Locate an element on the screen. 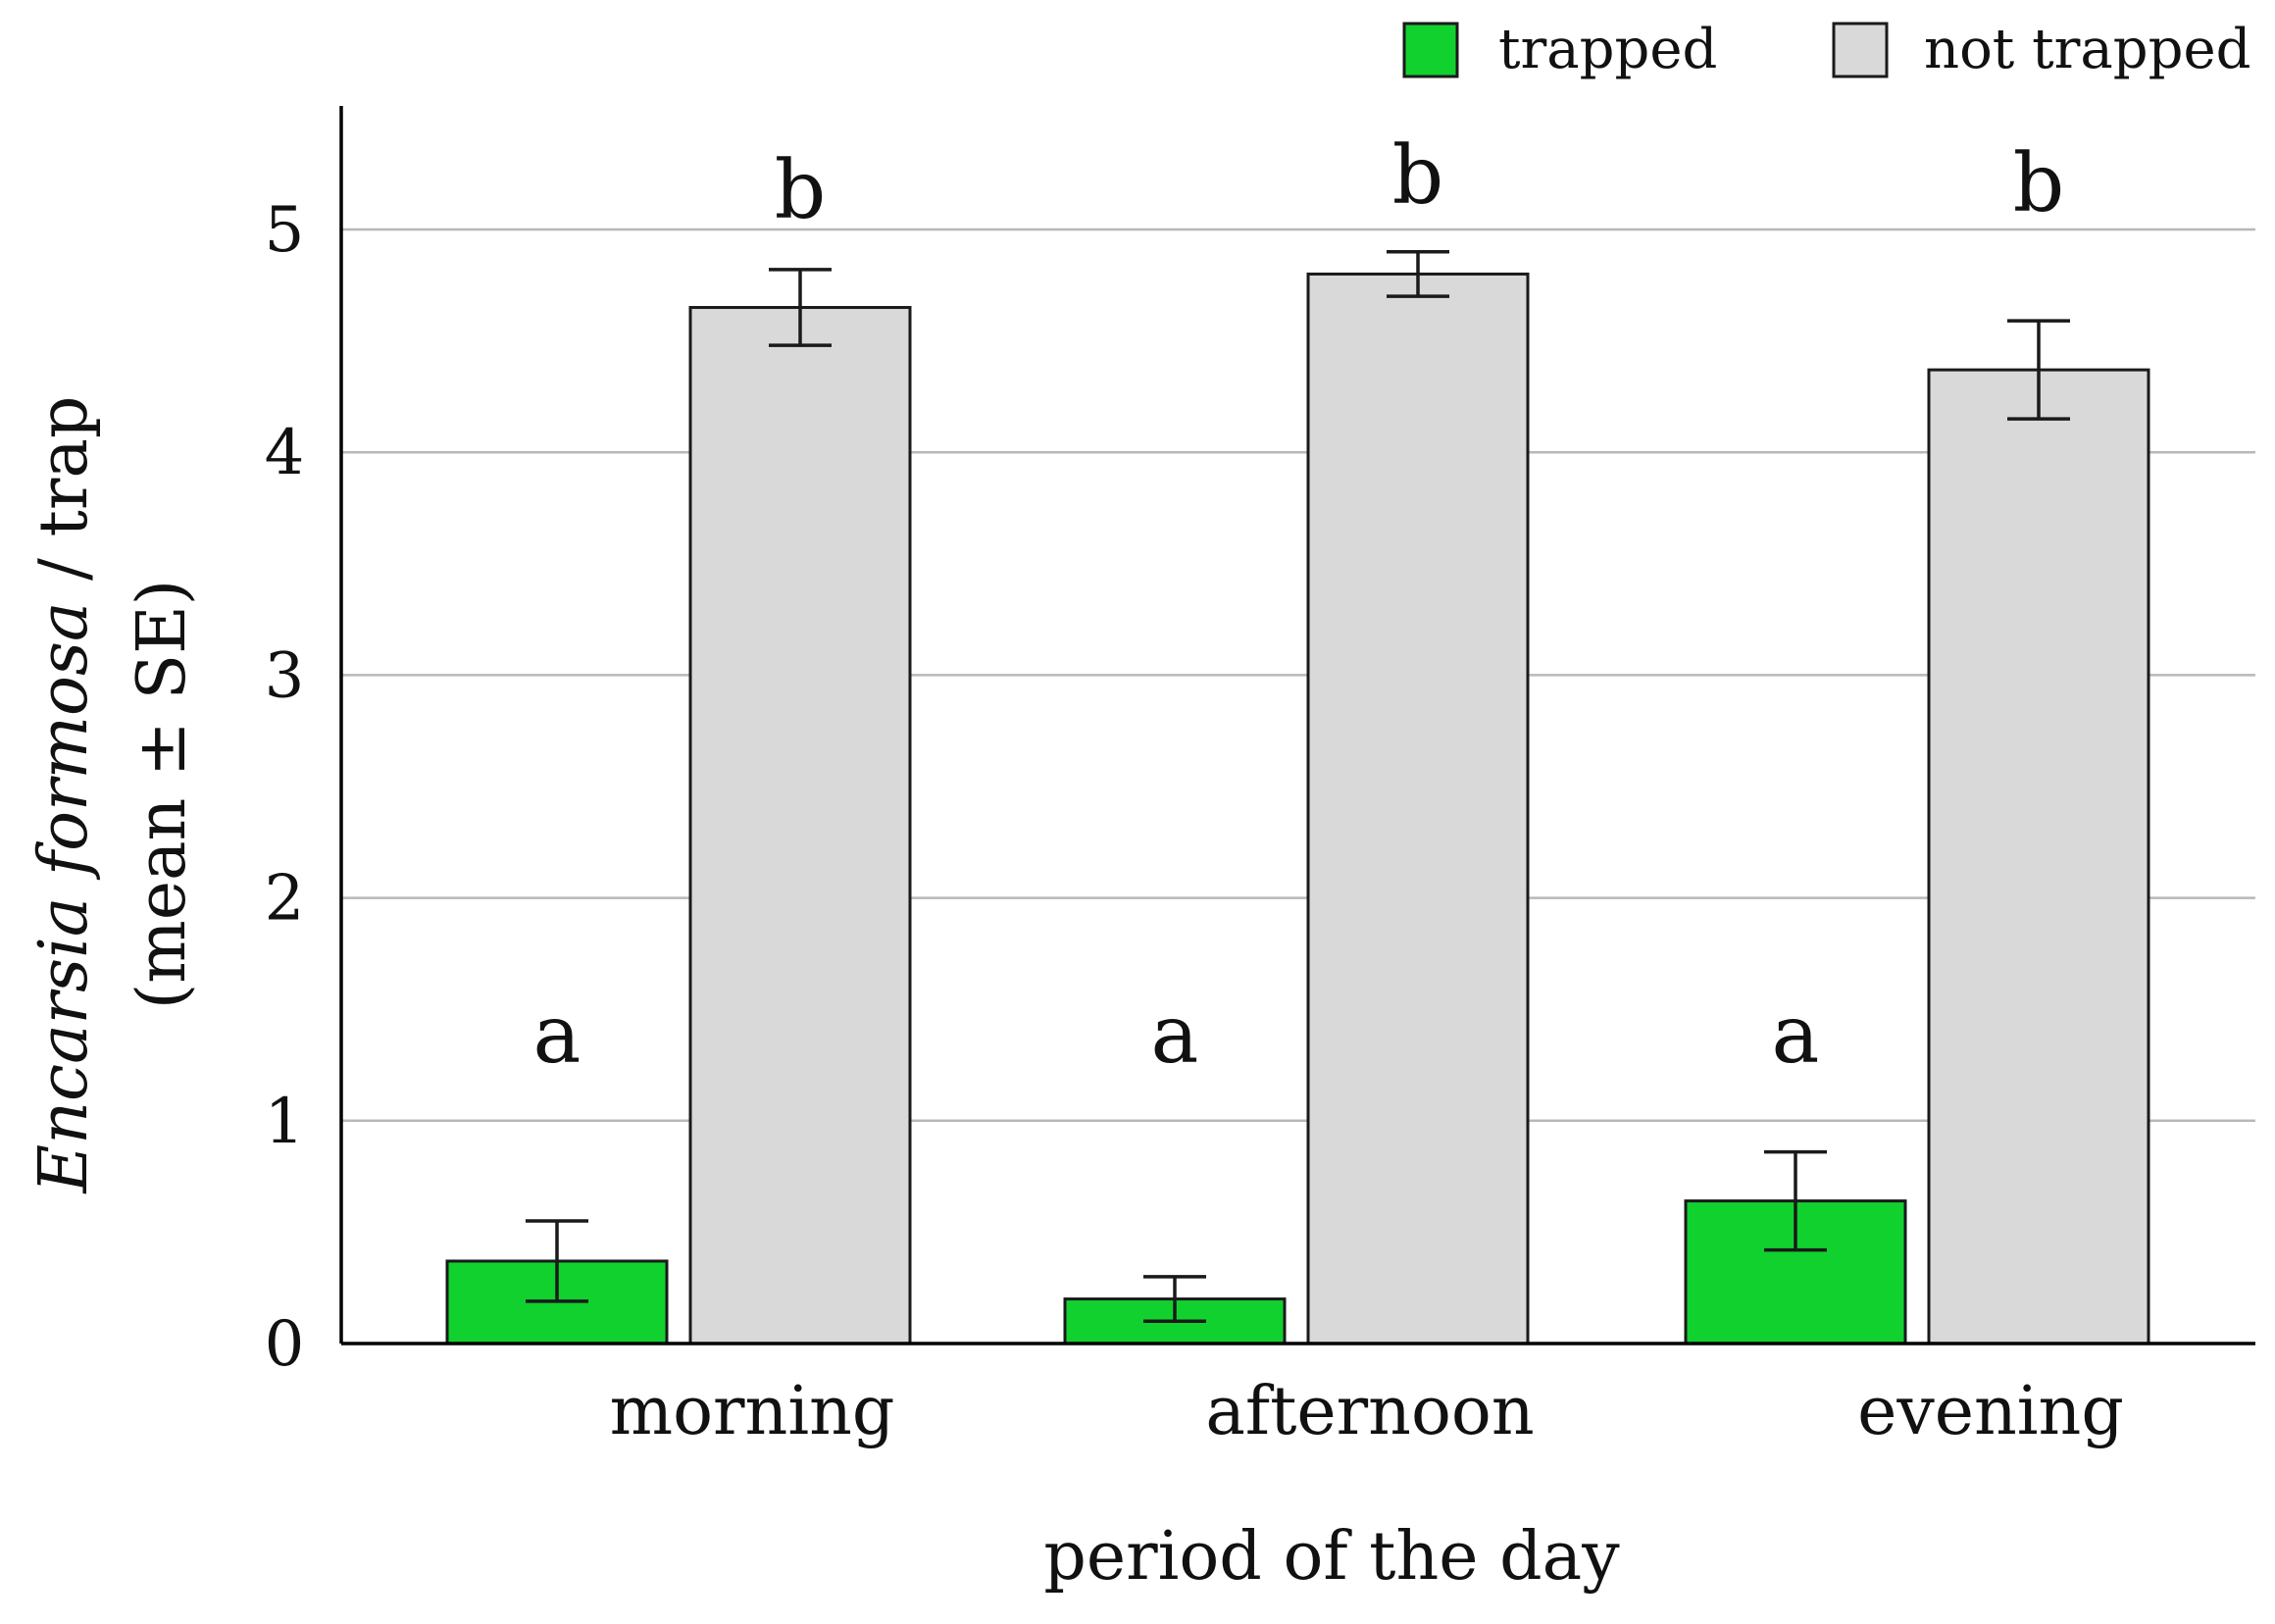  bar-not-trapped-evening is located at coordinates (2038, 856).